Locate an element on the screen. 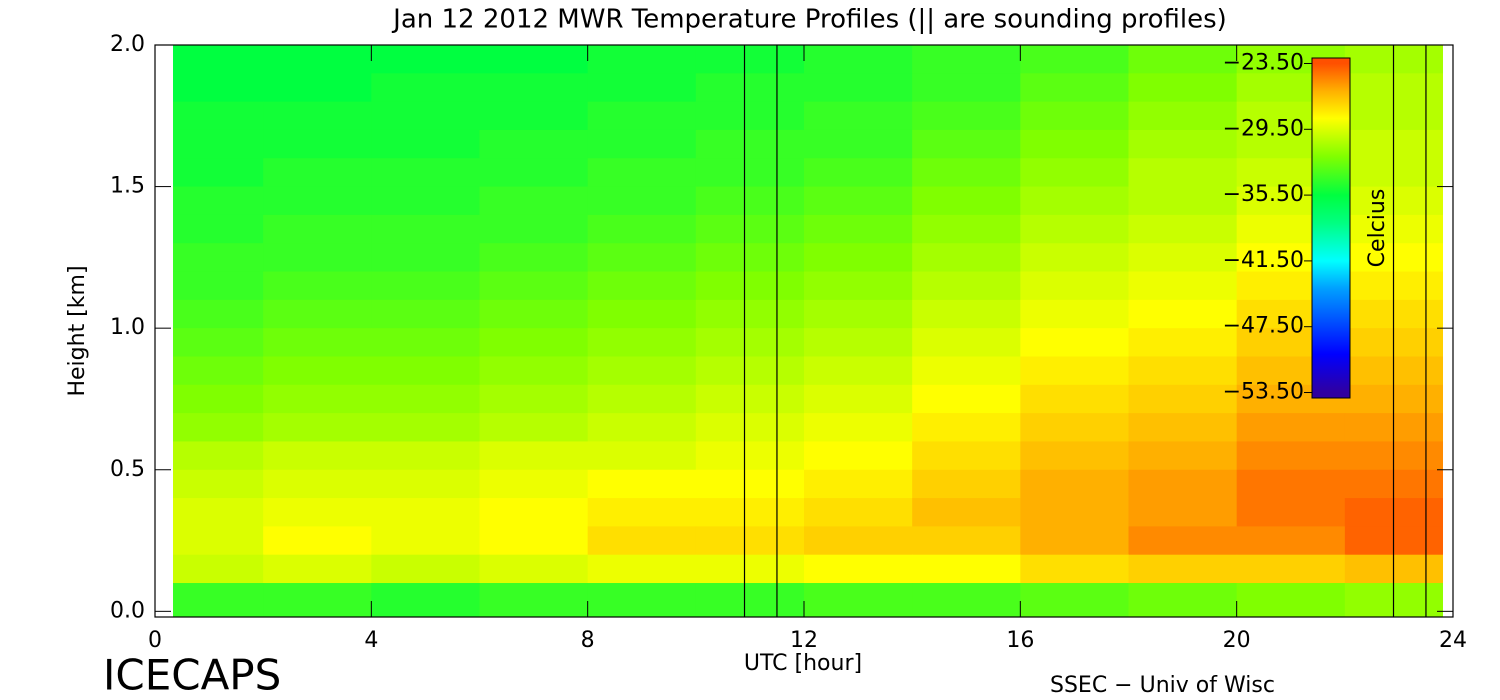 The height and width of the screenshot is (700, 1500). colorbar-tick-label: −47.50 is located at coordinates (1263, 326).